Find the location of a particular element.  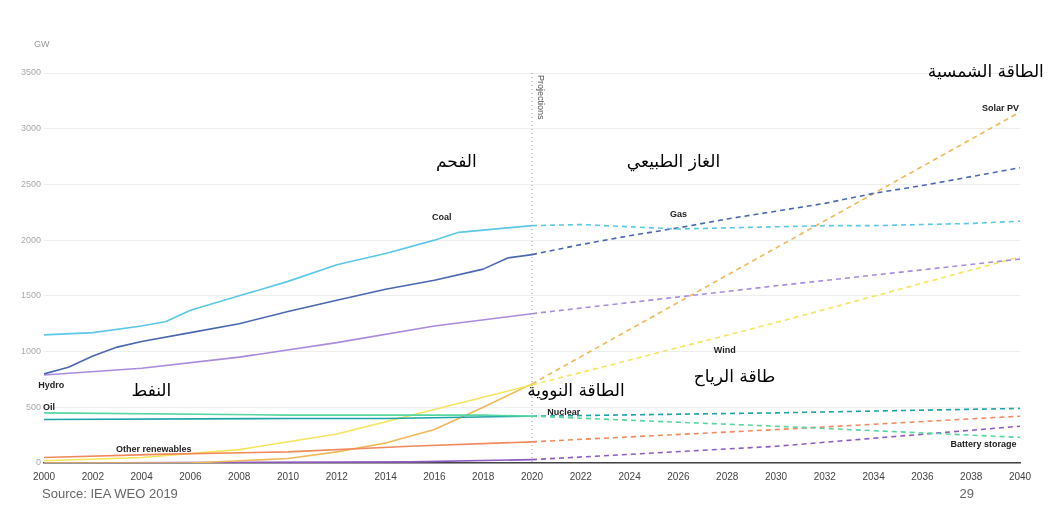

y-tick-label: 0 is located at coordinates (39, 462).